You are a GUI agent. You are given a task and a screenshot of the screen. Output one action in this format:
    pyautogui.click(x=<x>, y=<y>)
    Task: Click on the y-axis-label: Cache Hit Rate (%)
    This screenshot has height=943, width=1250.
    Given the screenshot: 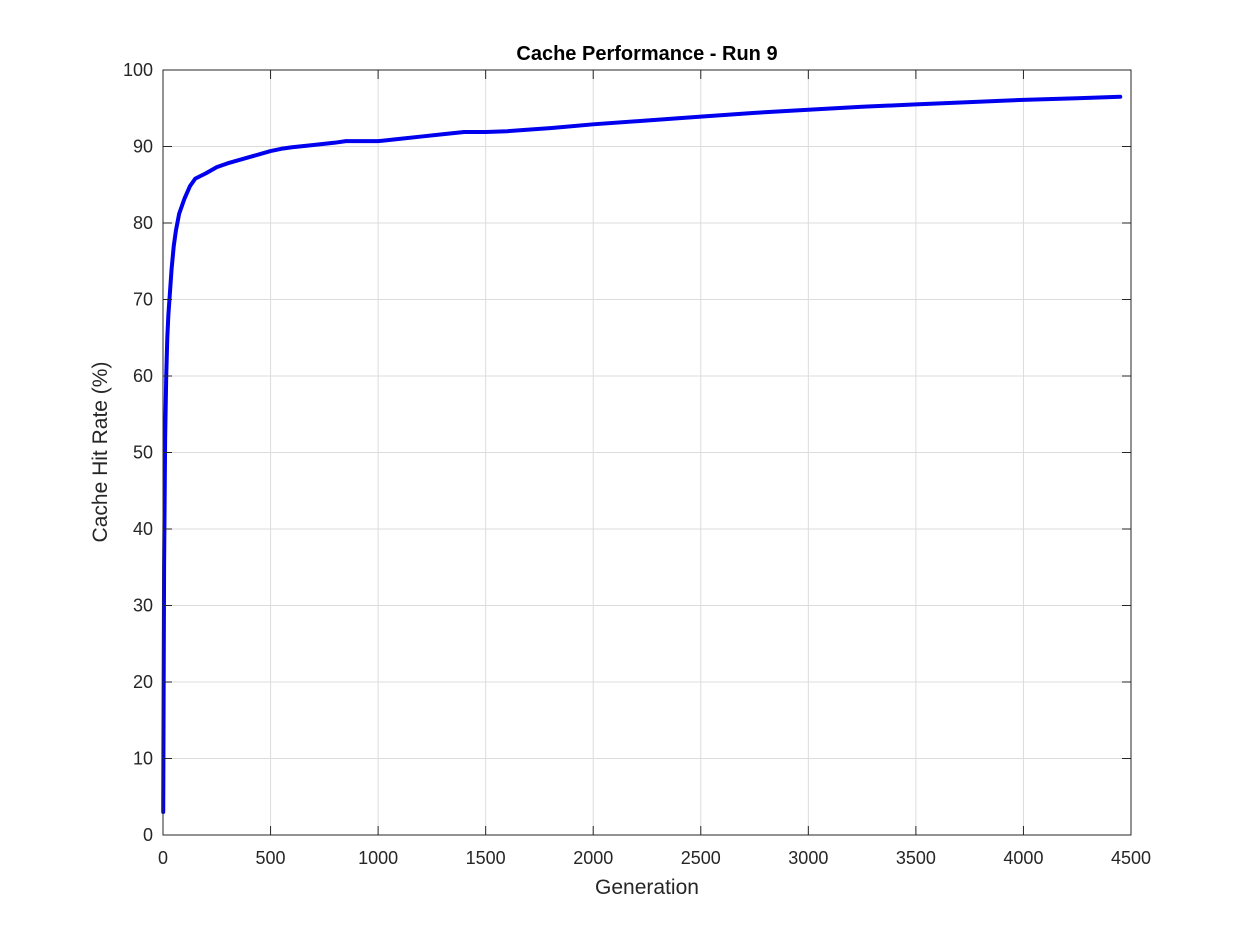 What is the action you would take?
    pyautogui.click(x=100, y=452)
    